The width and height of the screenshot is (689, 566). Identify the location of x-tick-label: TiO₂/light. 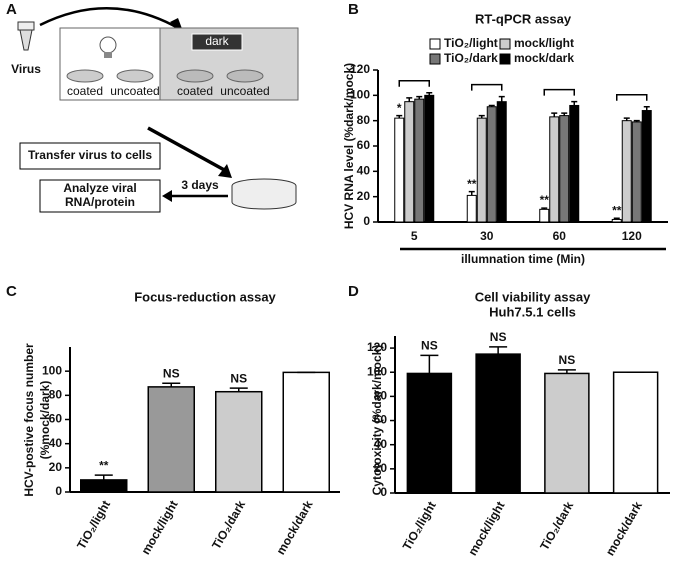
(419, 526).